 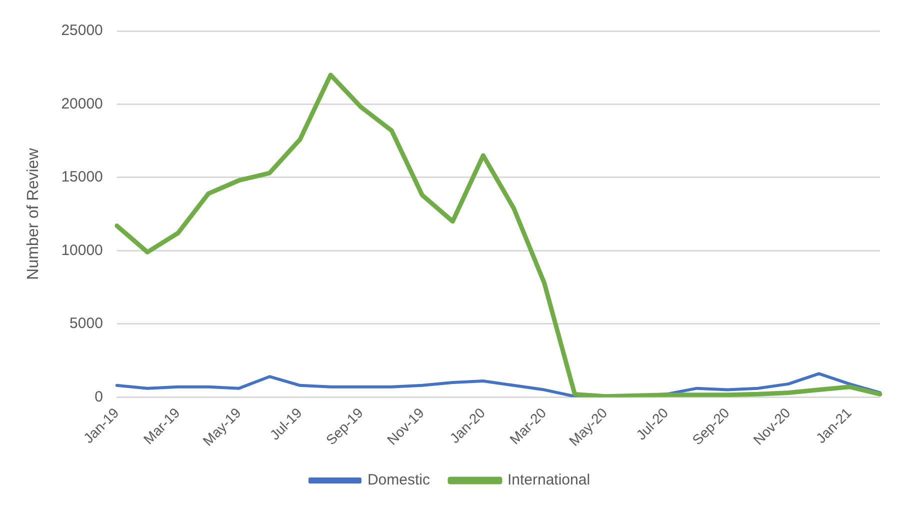 I want to click on y-tick-label: 25000, so click(x=82, y=31).